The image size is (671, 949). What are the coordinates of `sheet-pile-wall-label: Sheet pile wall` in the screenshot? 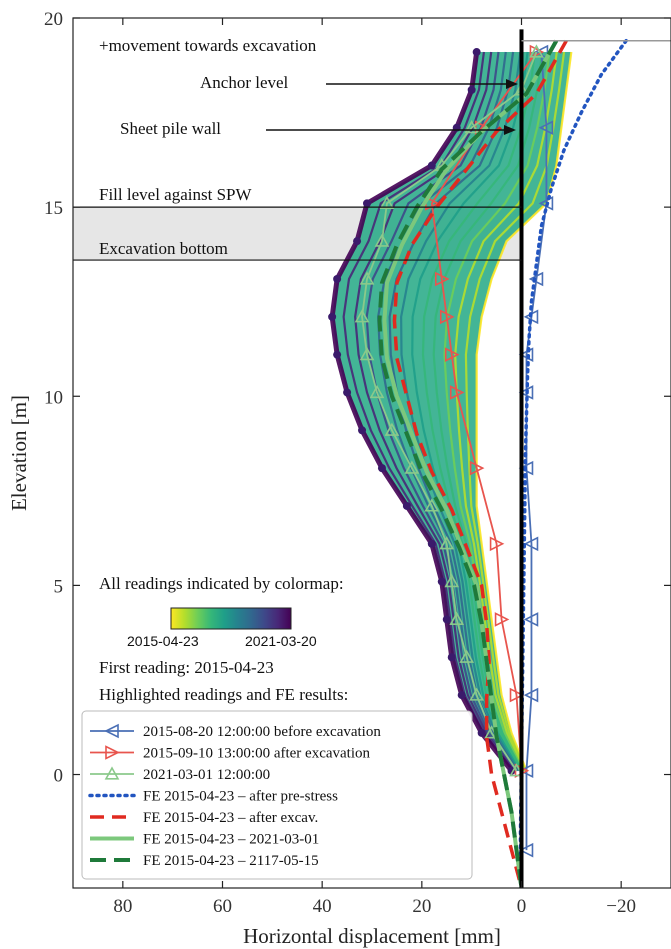 It's located at (170, 128).